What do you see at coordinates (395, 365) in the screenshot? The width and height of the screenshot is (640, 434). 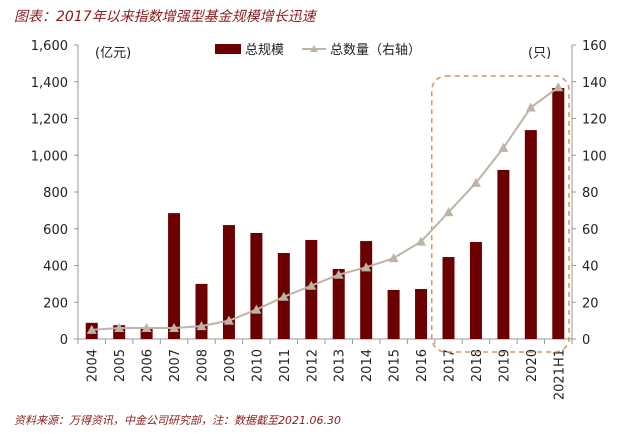 I see `x-tick-label: 2015` at bounding box center [395, 365].